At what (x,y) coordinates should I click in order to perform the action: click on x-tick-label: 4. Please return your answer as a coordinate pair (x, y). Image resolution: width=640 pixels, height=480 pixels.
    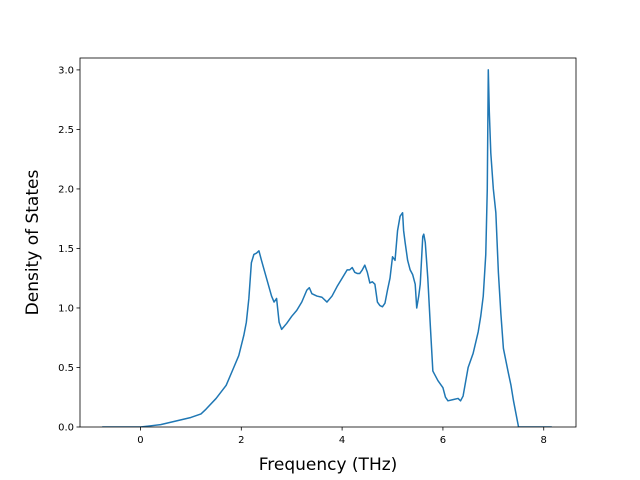
    Looking at the image, I should click on (342, 440).